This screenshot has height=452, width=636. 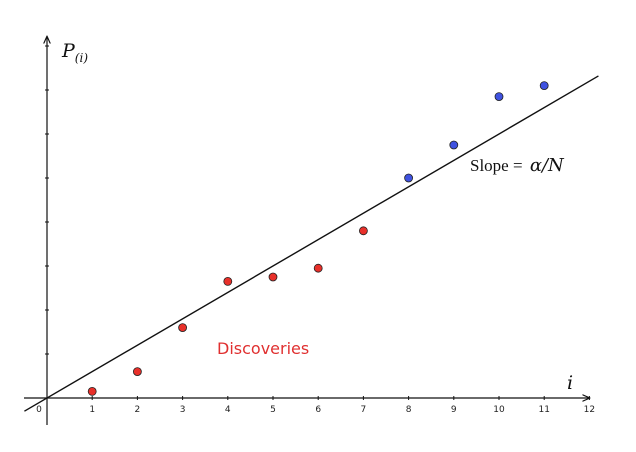 What do you see at coordinates (263, 348) in the screenshot?
I see `discoveries-annotation: Discoveries` at bounding box center [263, 348].